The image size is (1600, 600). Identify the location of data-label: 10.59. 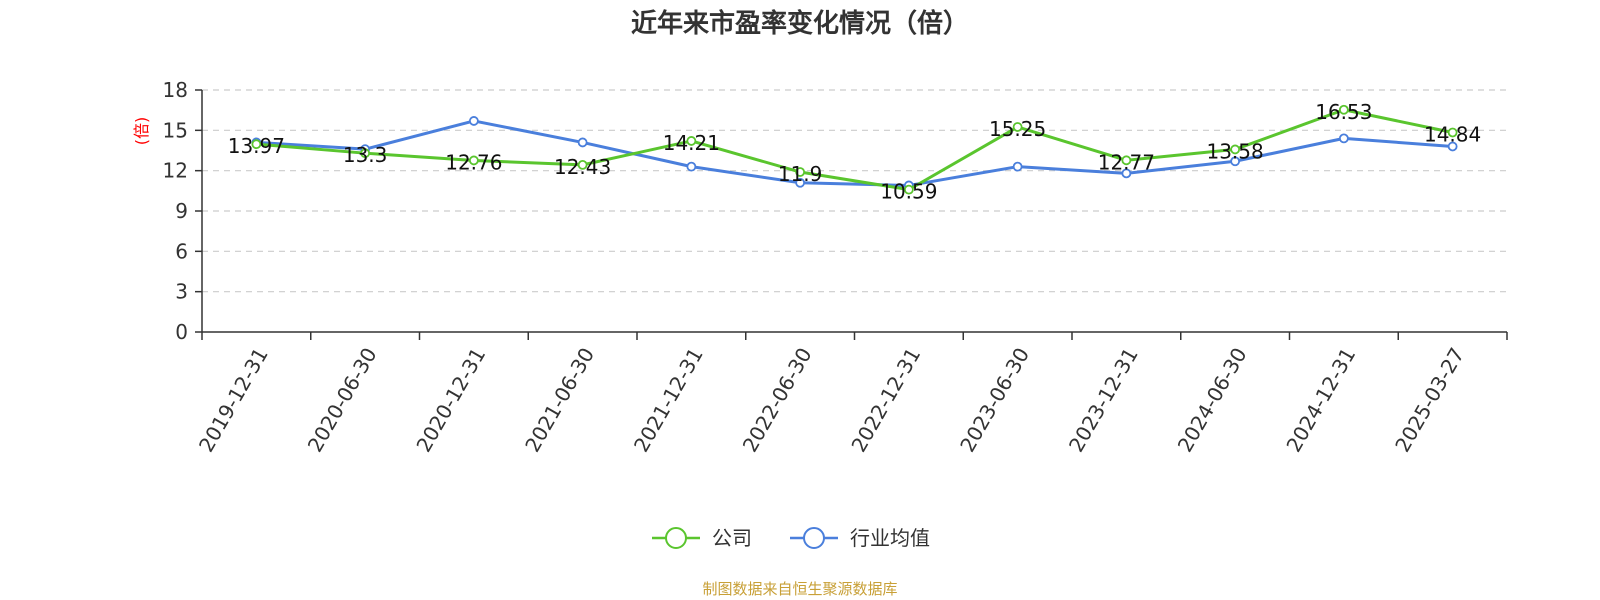
(908, 192).